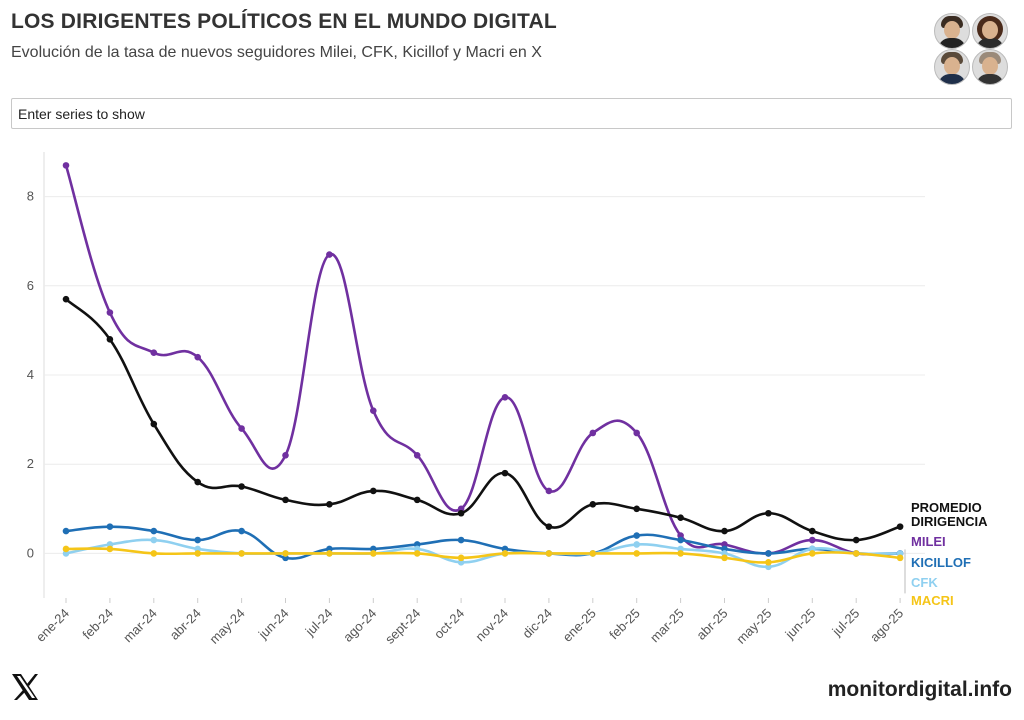  What do you see at coordinates (753, 626) in the screenshot?
I see `x-tick-label: may-25` at bounding box center [753, 626].